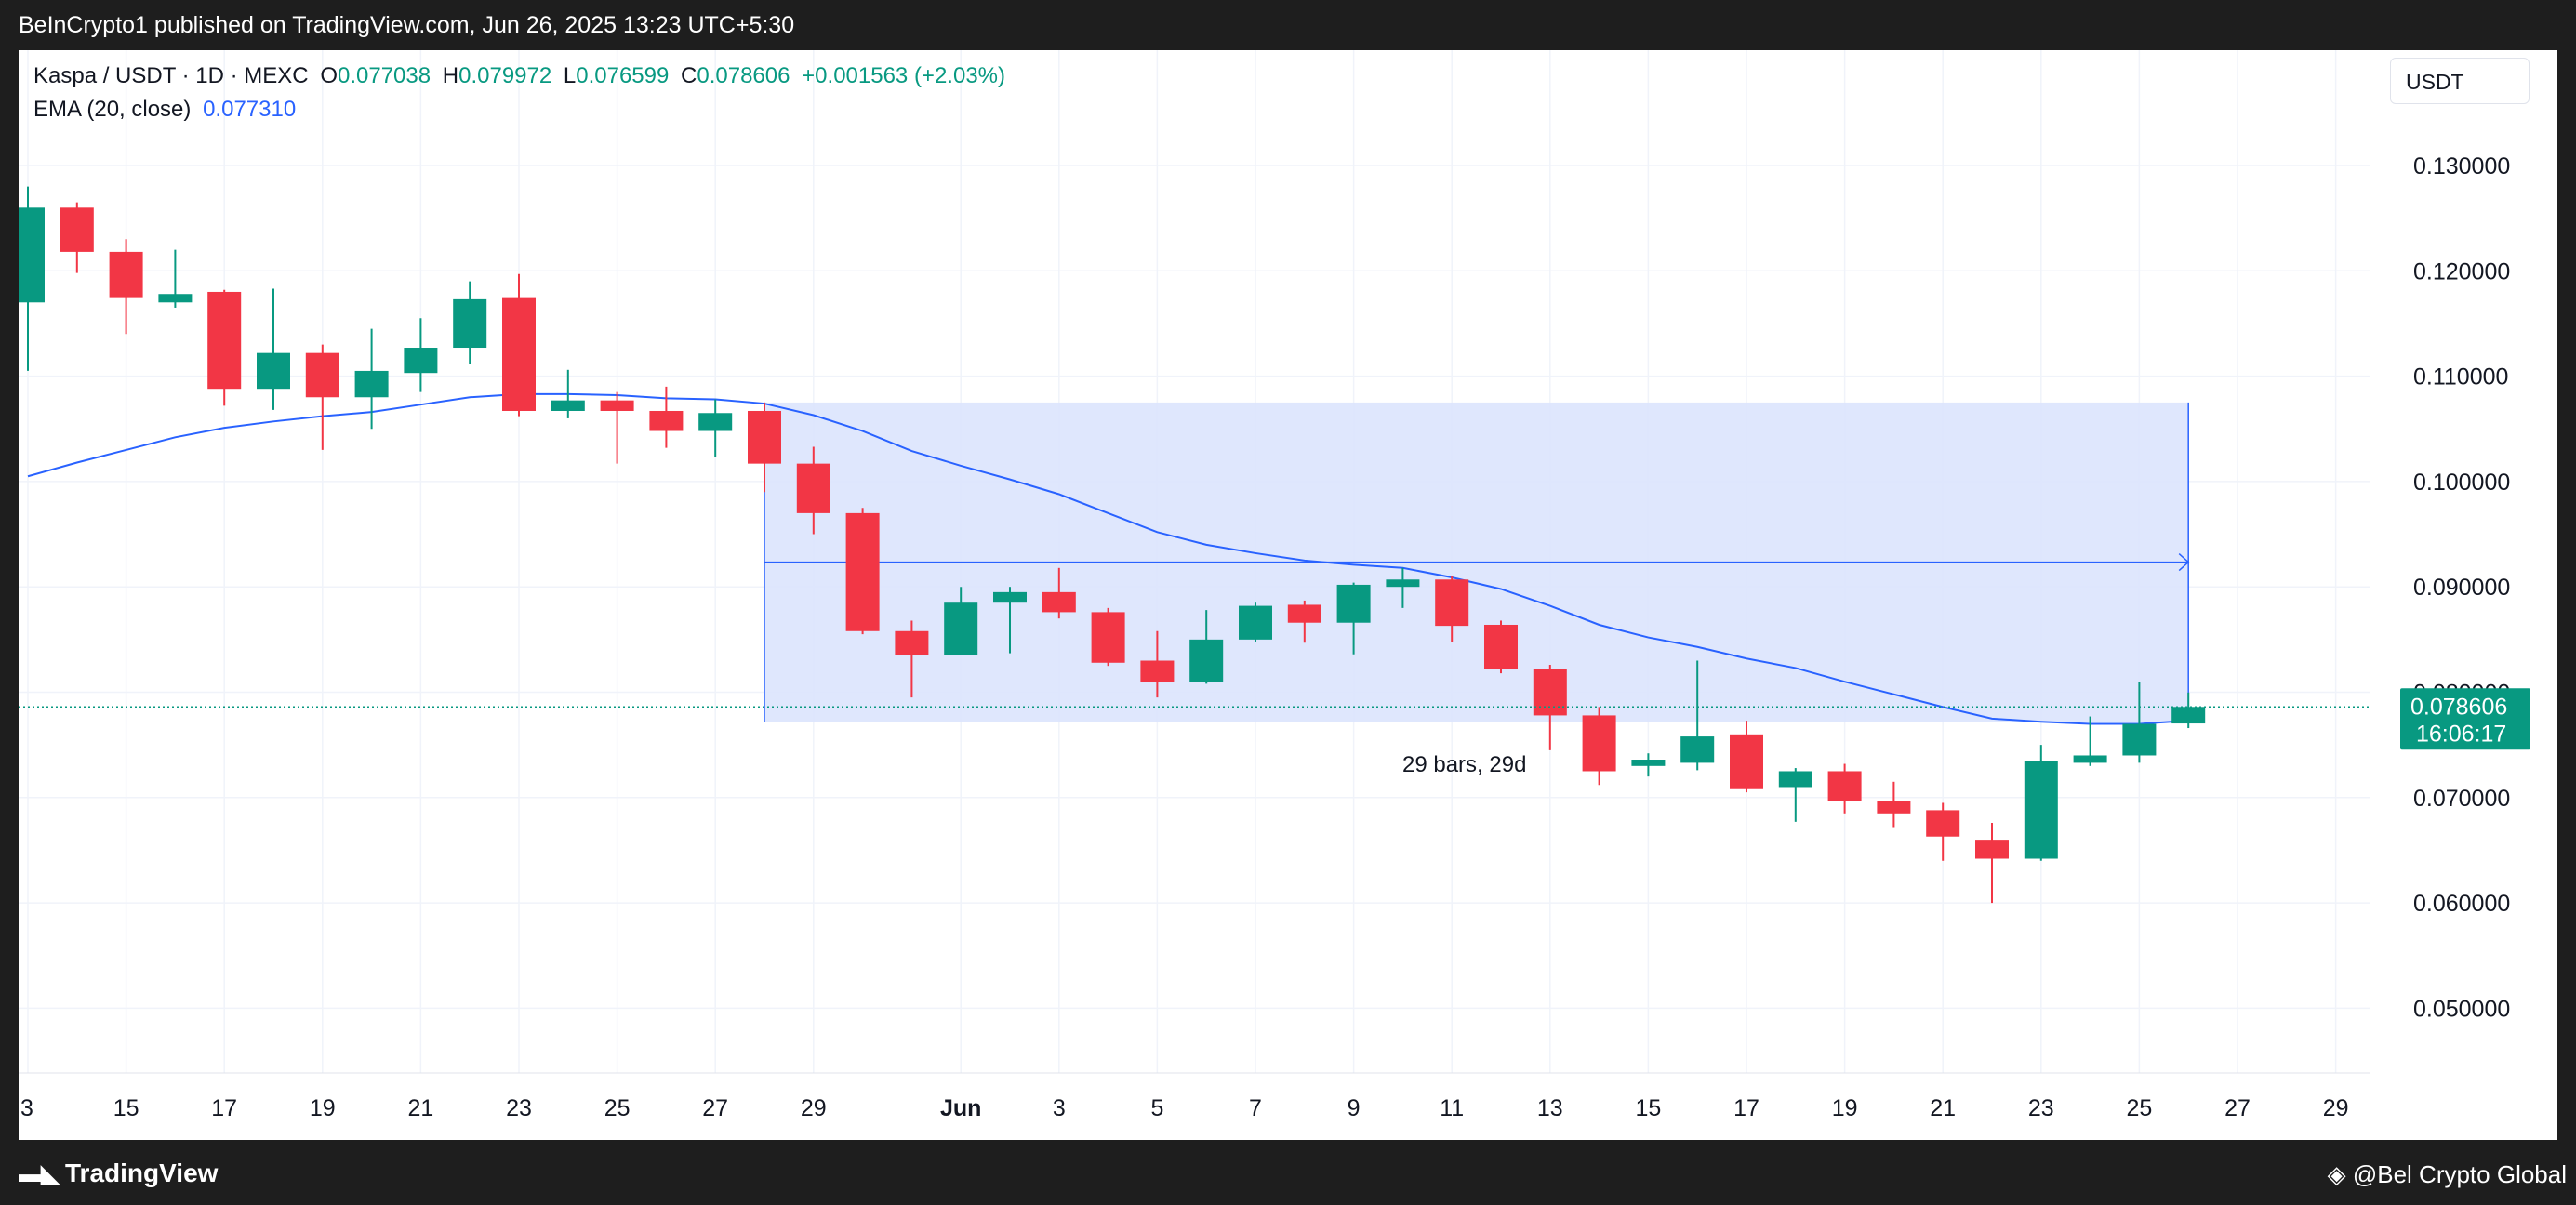 The height and width of the screenshot is (1205, 2576). Describe the element at coordinates (814, 1108) in the screenshot. I see `x-tick-label: 29` at that location.